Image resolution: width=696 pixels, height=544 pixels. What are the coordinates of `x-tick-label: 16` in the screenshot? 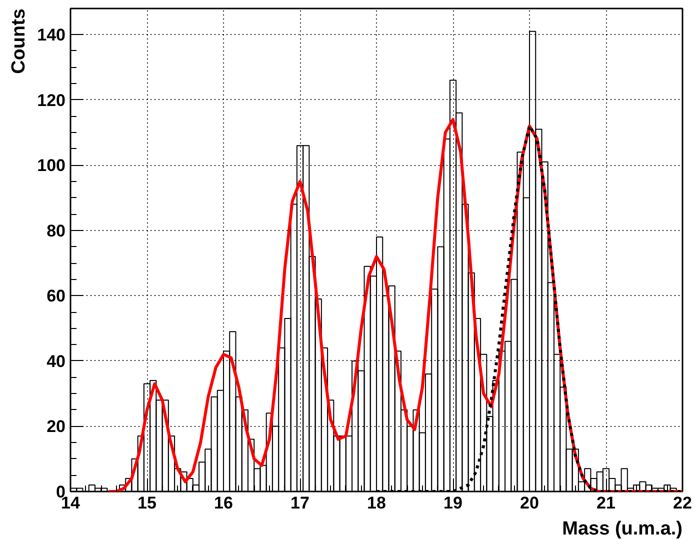 It's located at (223, 503).